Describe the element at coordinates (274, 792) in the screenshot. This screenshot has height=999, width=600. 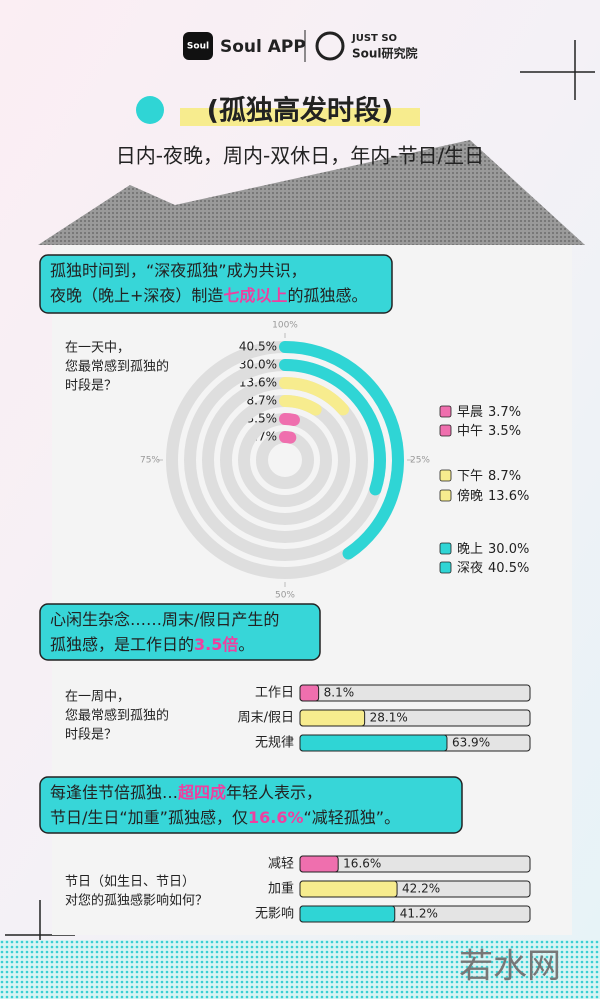
I see `callout-text: 年轻人表示，` at that location.